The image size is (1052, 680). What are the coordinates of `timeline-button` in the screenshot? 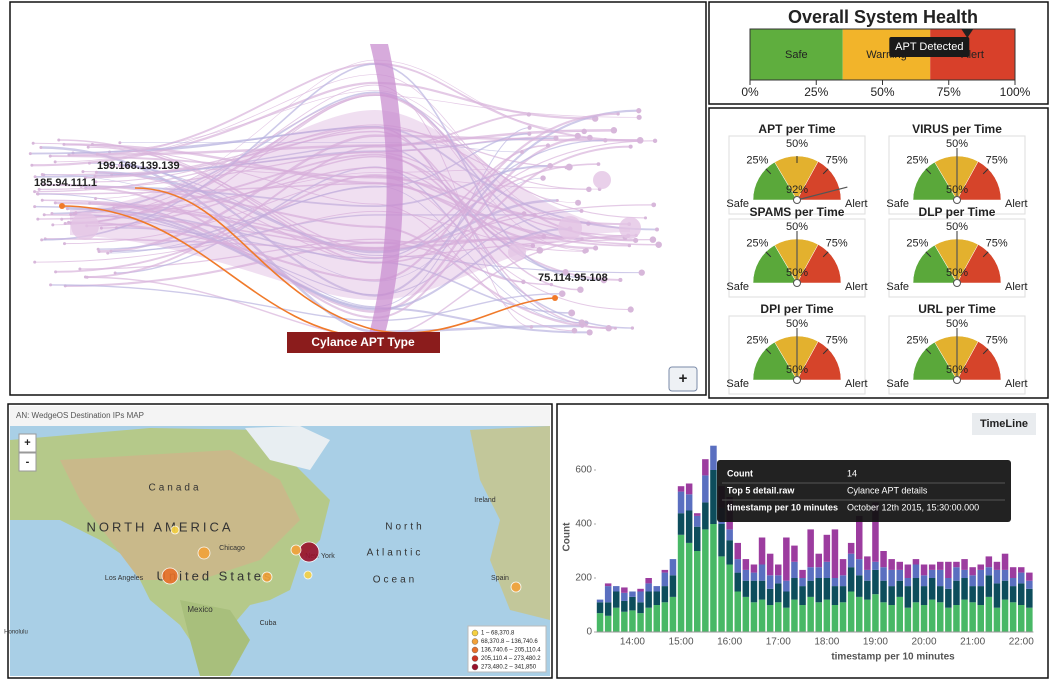 It's located at (1004, 424).